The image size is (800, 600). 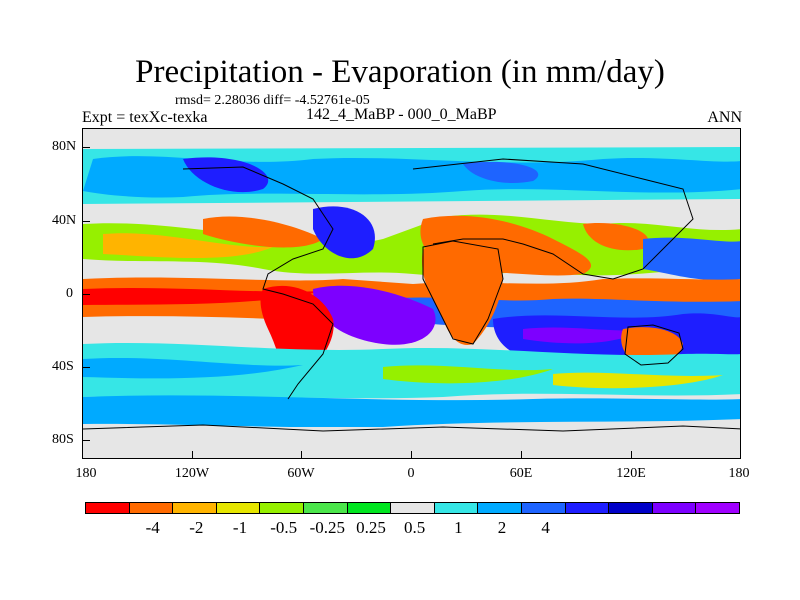 I want to click on x-axis-label-120w: 120W, so click(x=192, y=473).